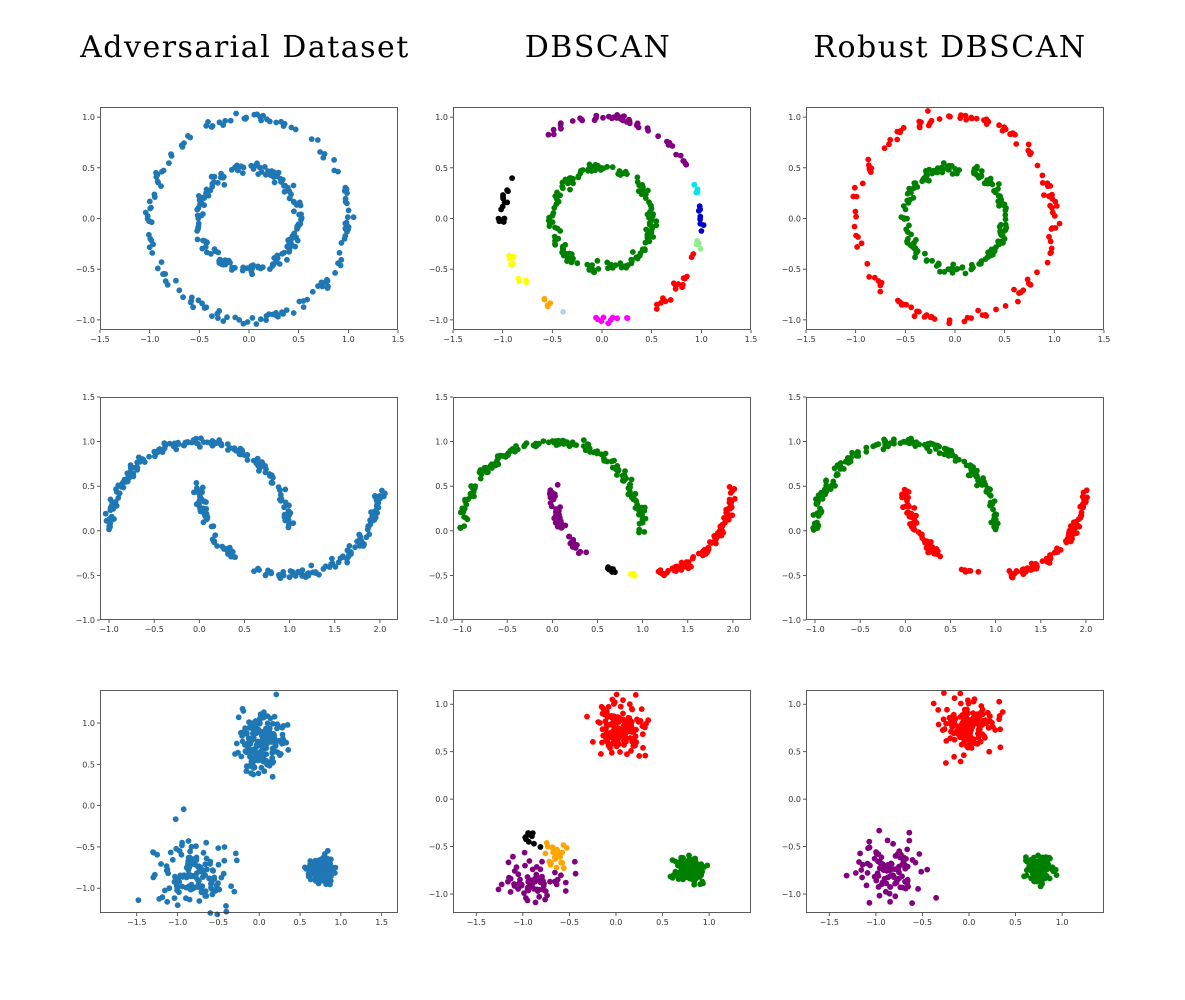 This screenshot has height=1000, width=1185. I want to click on y-tick-label: 0.5, so click(441, 486).